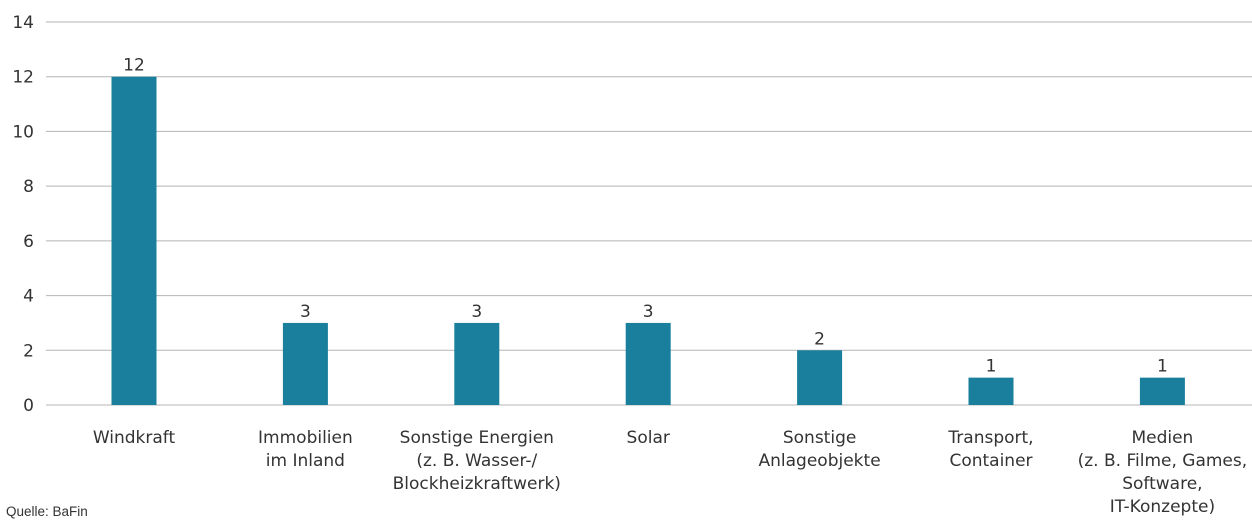  Describe the element at coordinates (134, 438) in the screenshot. I see `x-tick-label: Windkraft` at that location.